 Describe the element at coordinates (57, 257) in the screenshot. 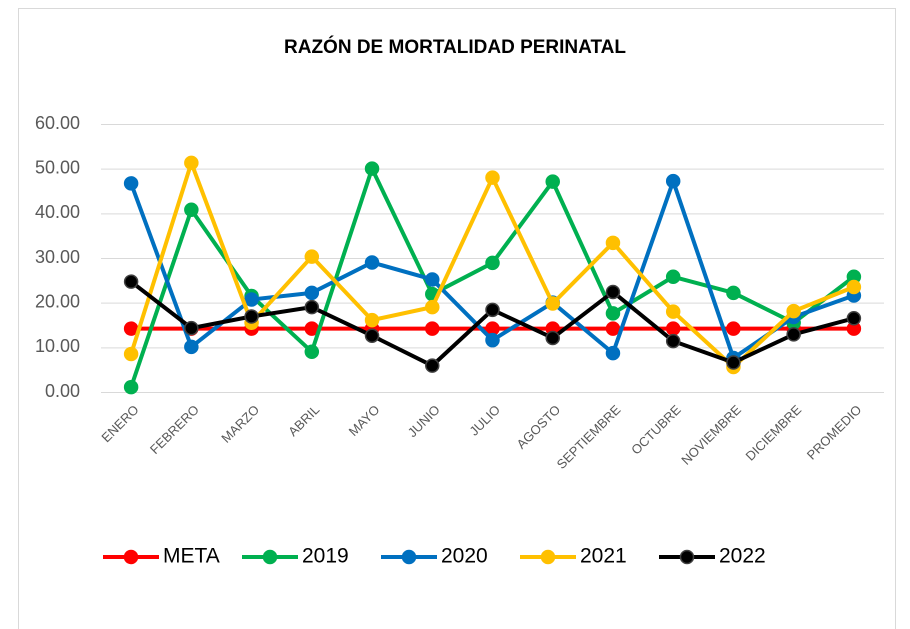

I see `y-tick-label: 30.00` at that location.